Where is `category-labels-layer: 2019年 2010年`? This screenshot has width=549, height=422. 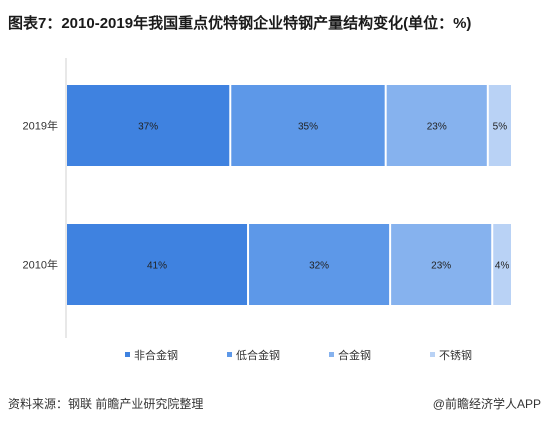
category-labels-layer: 2019年 2010年 is located at coordinates (40, 195).